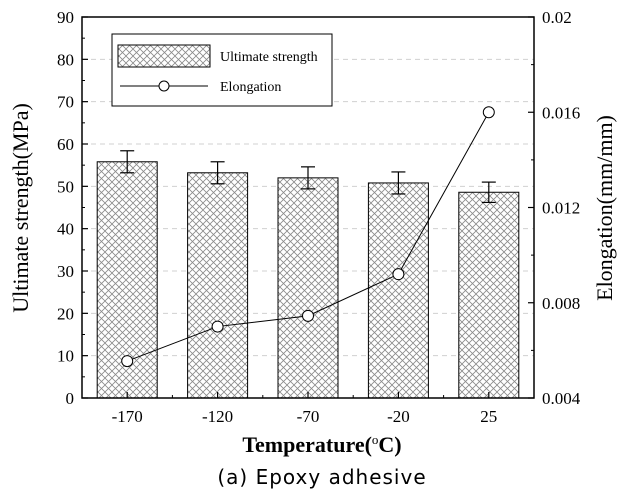 This screenshot has width=638, height=497. Describe the element at coordinates (398, 183) in the screenshot. I see `error-bar--20` at that location.